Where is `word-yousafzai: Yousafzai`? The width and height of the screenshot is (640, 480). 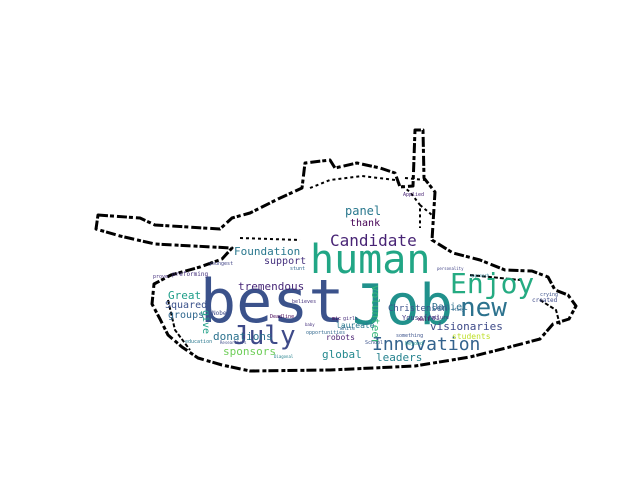 word-yousafzai: Yousafzai is located at coordinates (421, 318).